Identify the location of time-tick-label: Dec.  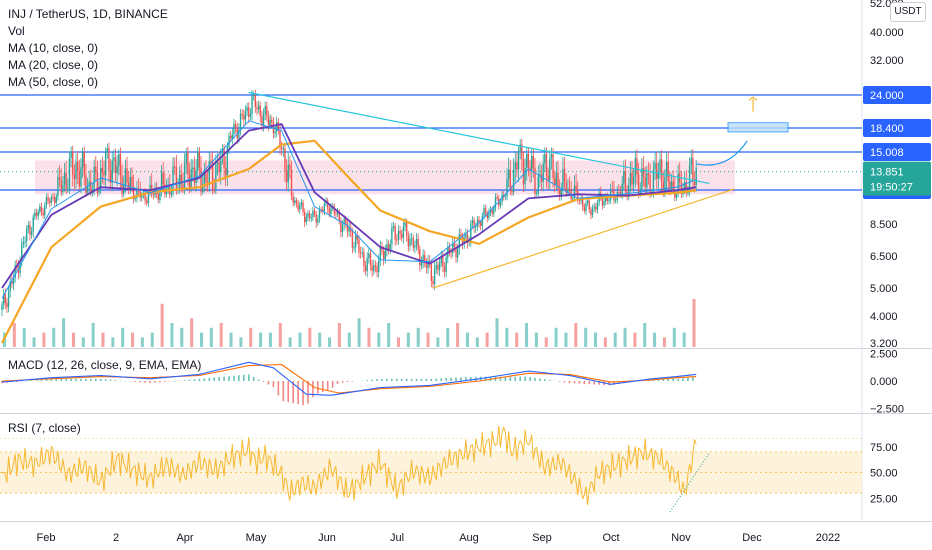
(752, 538).